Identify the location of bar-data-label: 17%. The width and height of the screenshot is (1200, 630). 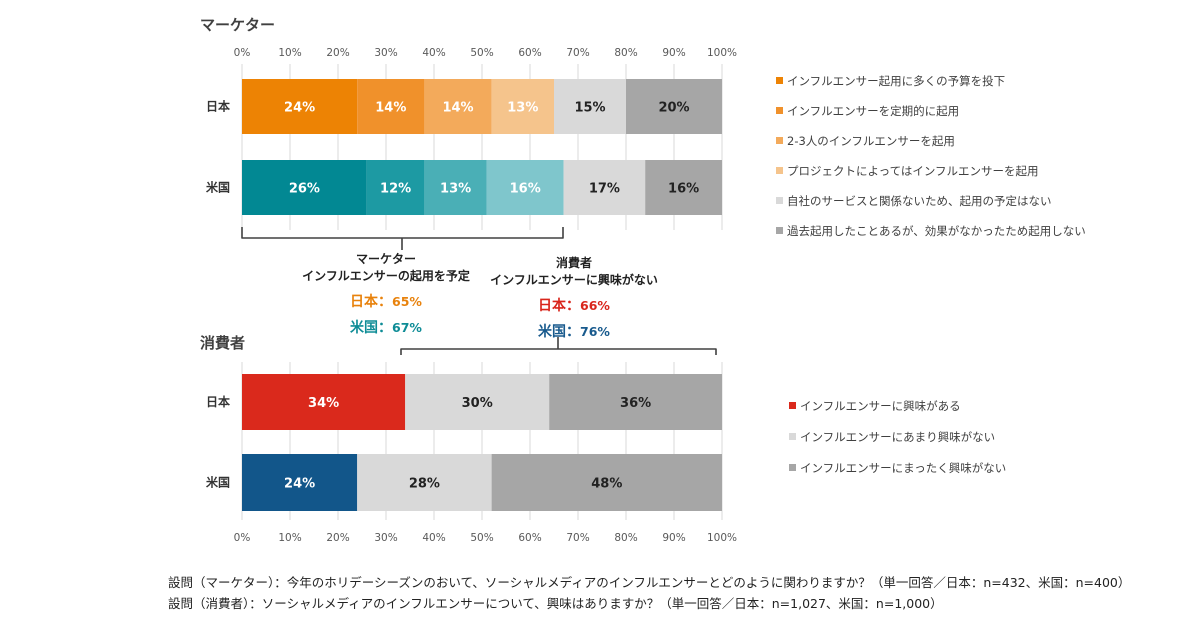
(604, 189).